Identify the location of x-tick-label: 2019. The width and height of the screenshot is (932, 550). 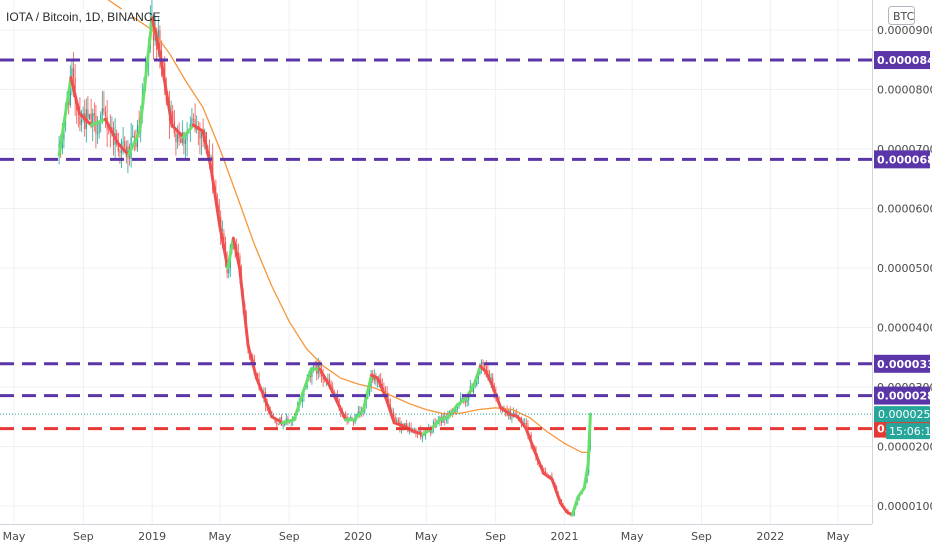
(152, 536).